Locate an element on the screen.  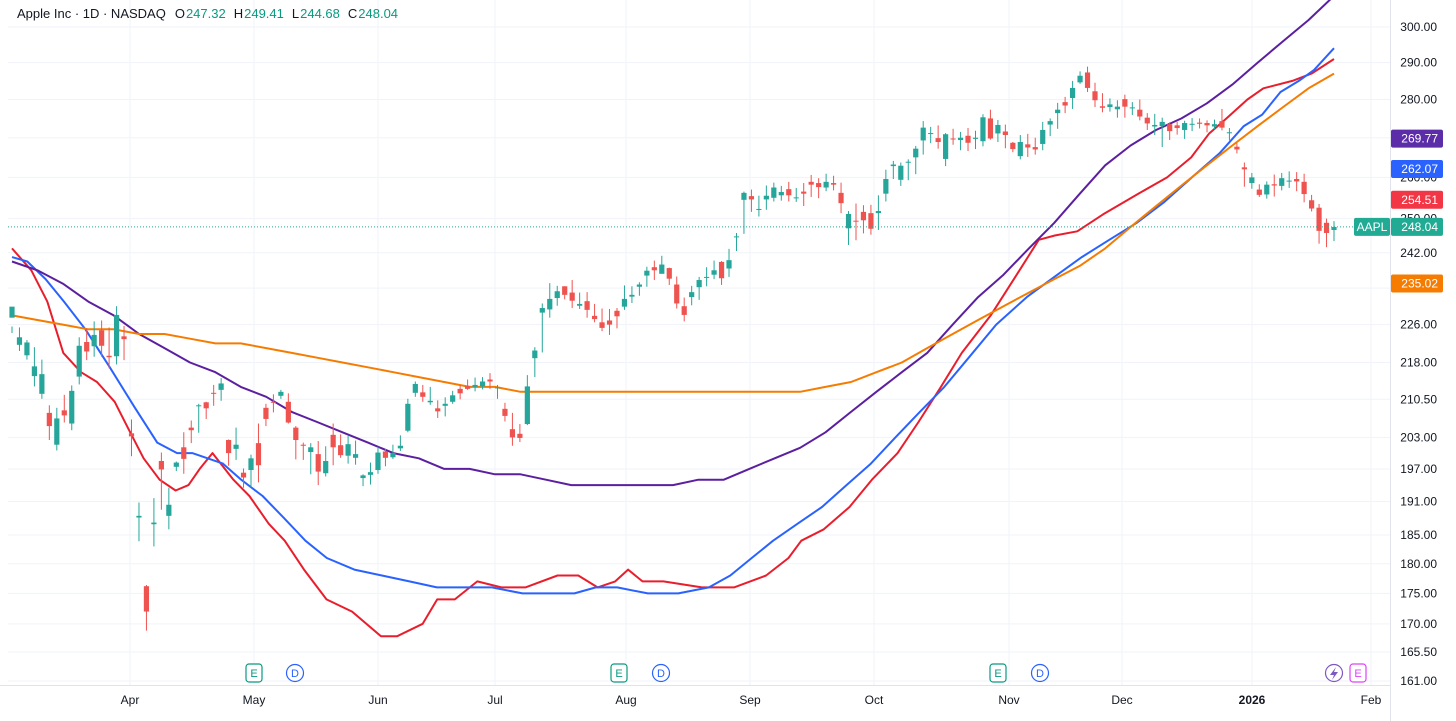
dividend-marker: D is located at coordinates (295, 673).